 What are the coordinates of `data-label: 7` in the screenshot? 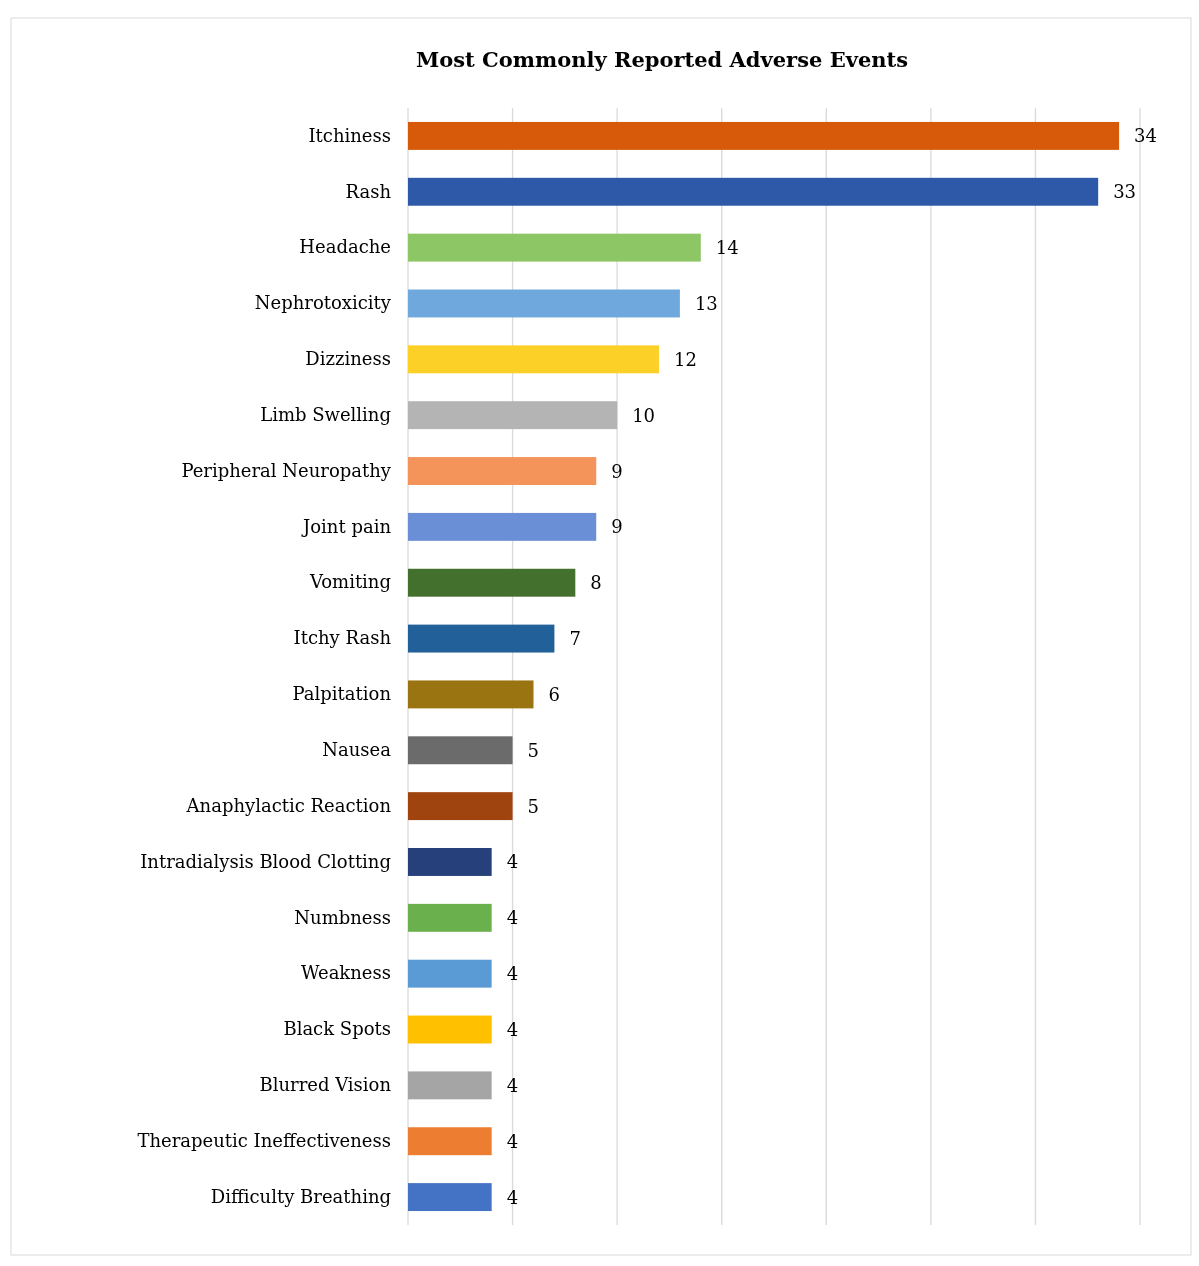 It's located at (575, 639).